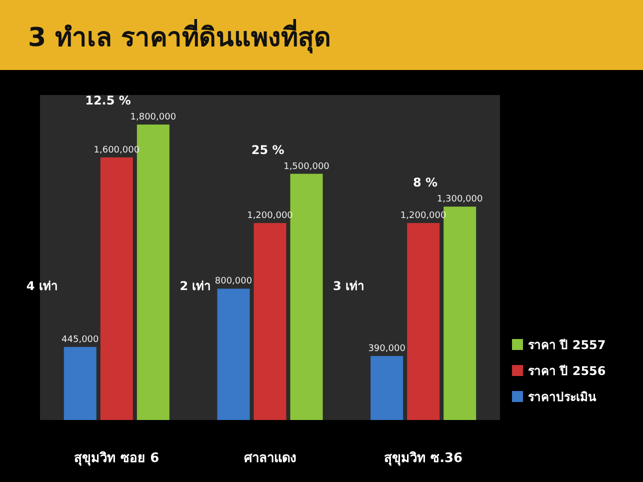 This screenshot has width=643, height=482. I want to click on annotation: 4 เท่า, so click(42, 286).